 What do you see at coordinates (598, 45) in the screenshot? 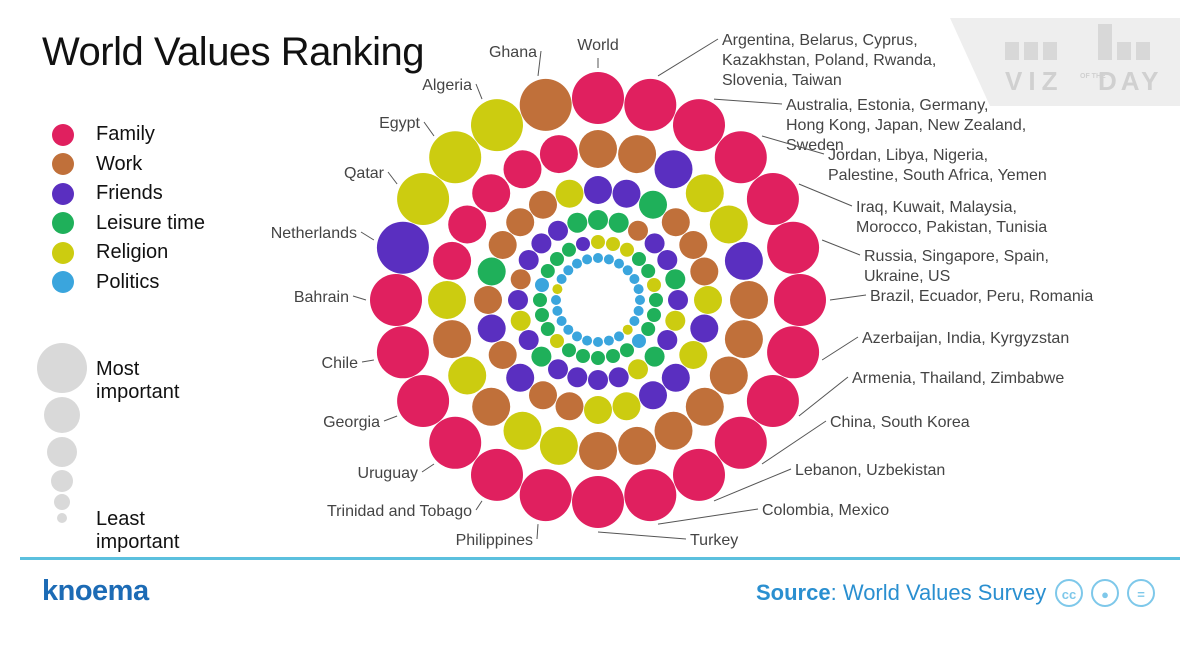
I see `group-label: World` at bounding box center [598, 45].